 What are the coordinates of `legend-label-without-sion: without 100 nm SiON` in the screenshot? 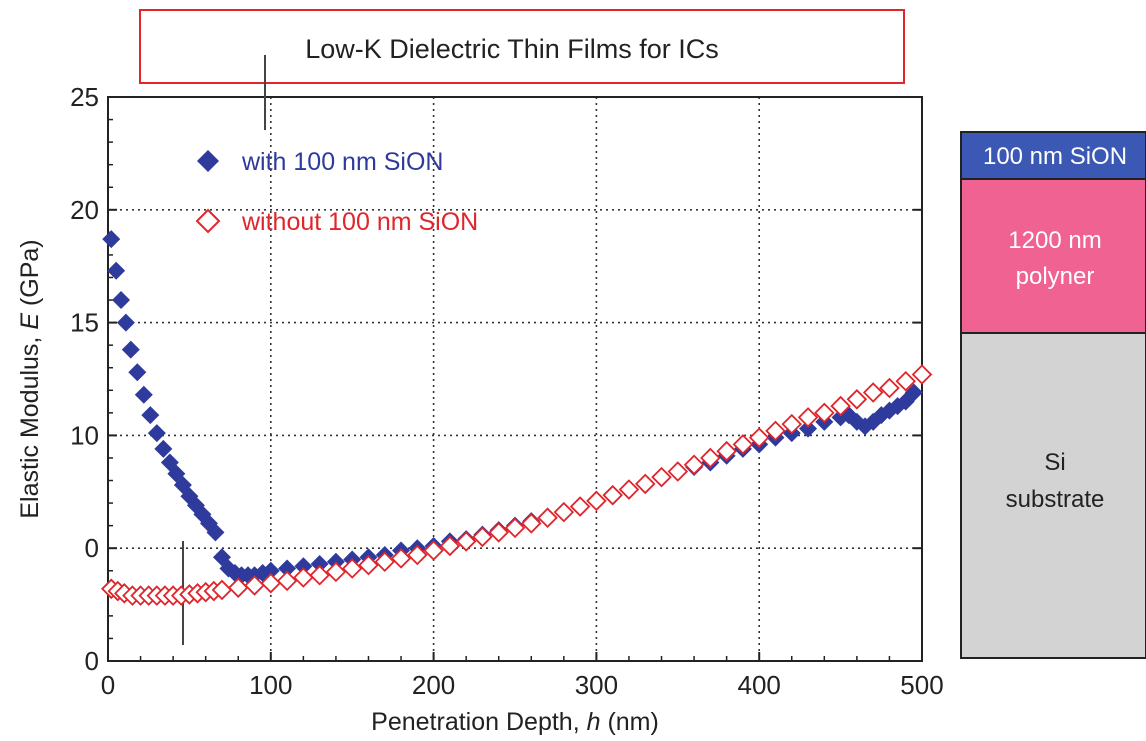 It's located at (359, 222).